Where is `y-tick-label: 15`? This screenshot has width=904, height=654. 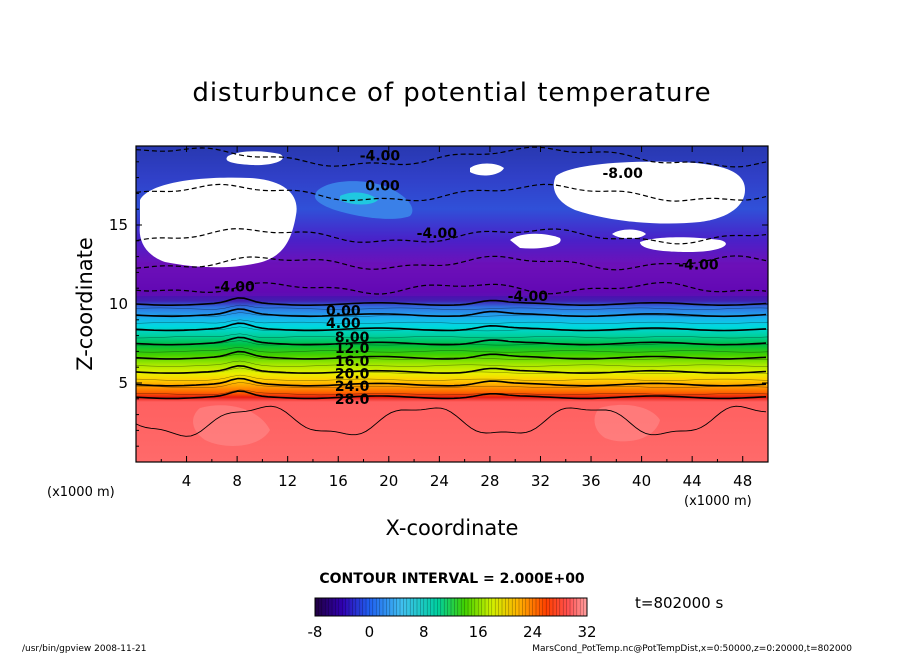
y-tick-label: 15 is located at coordinates (118, 225).